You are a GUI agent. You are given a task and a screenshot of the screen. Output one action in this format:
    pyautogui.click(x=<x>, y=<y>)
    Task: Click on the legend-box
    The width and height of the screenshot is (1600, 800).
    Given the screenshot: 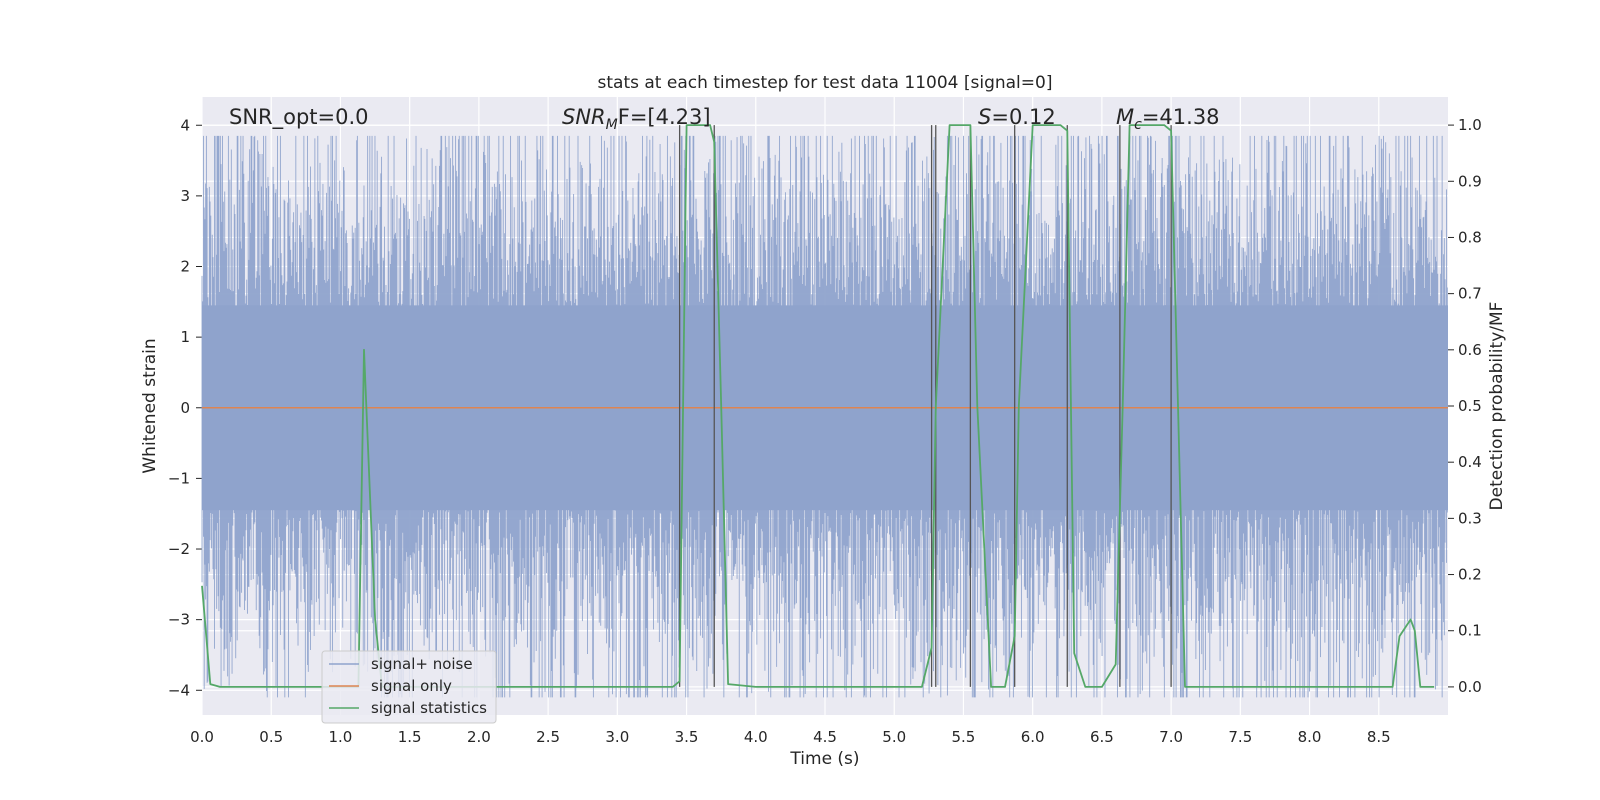 What is the action you would take?
    pyautogui.click(x=409, y=687)
    